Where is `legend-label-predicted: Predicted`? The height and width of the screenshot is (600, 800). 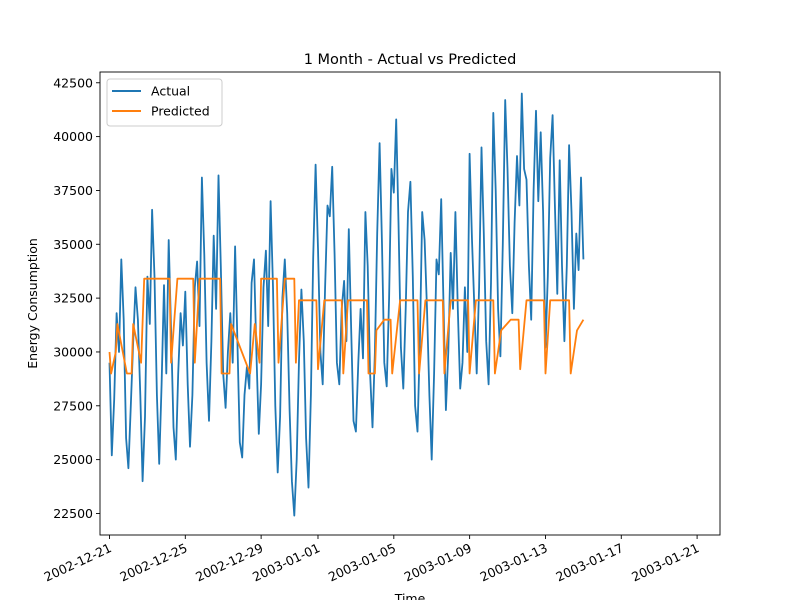 legend-label-predicted: Predicted is located at coordinates (180, 111).